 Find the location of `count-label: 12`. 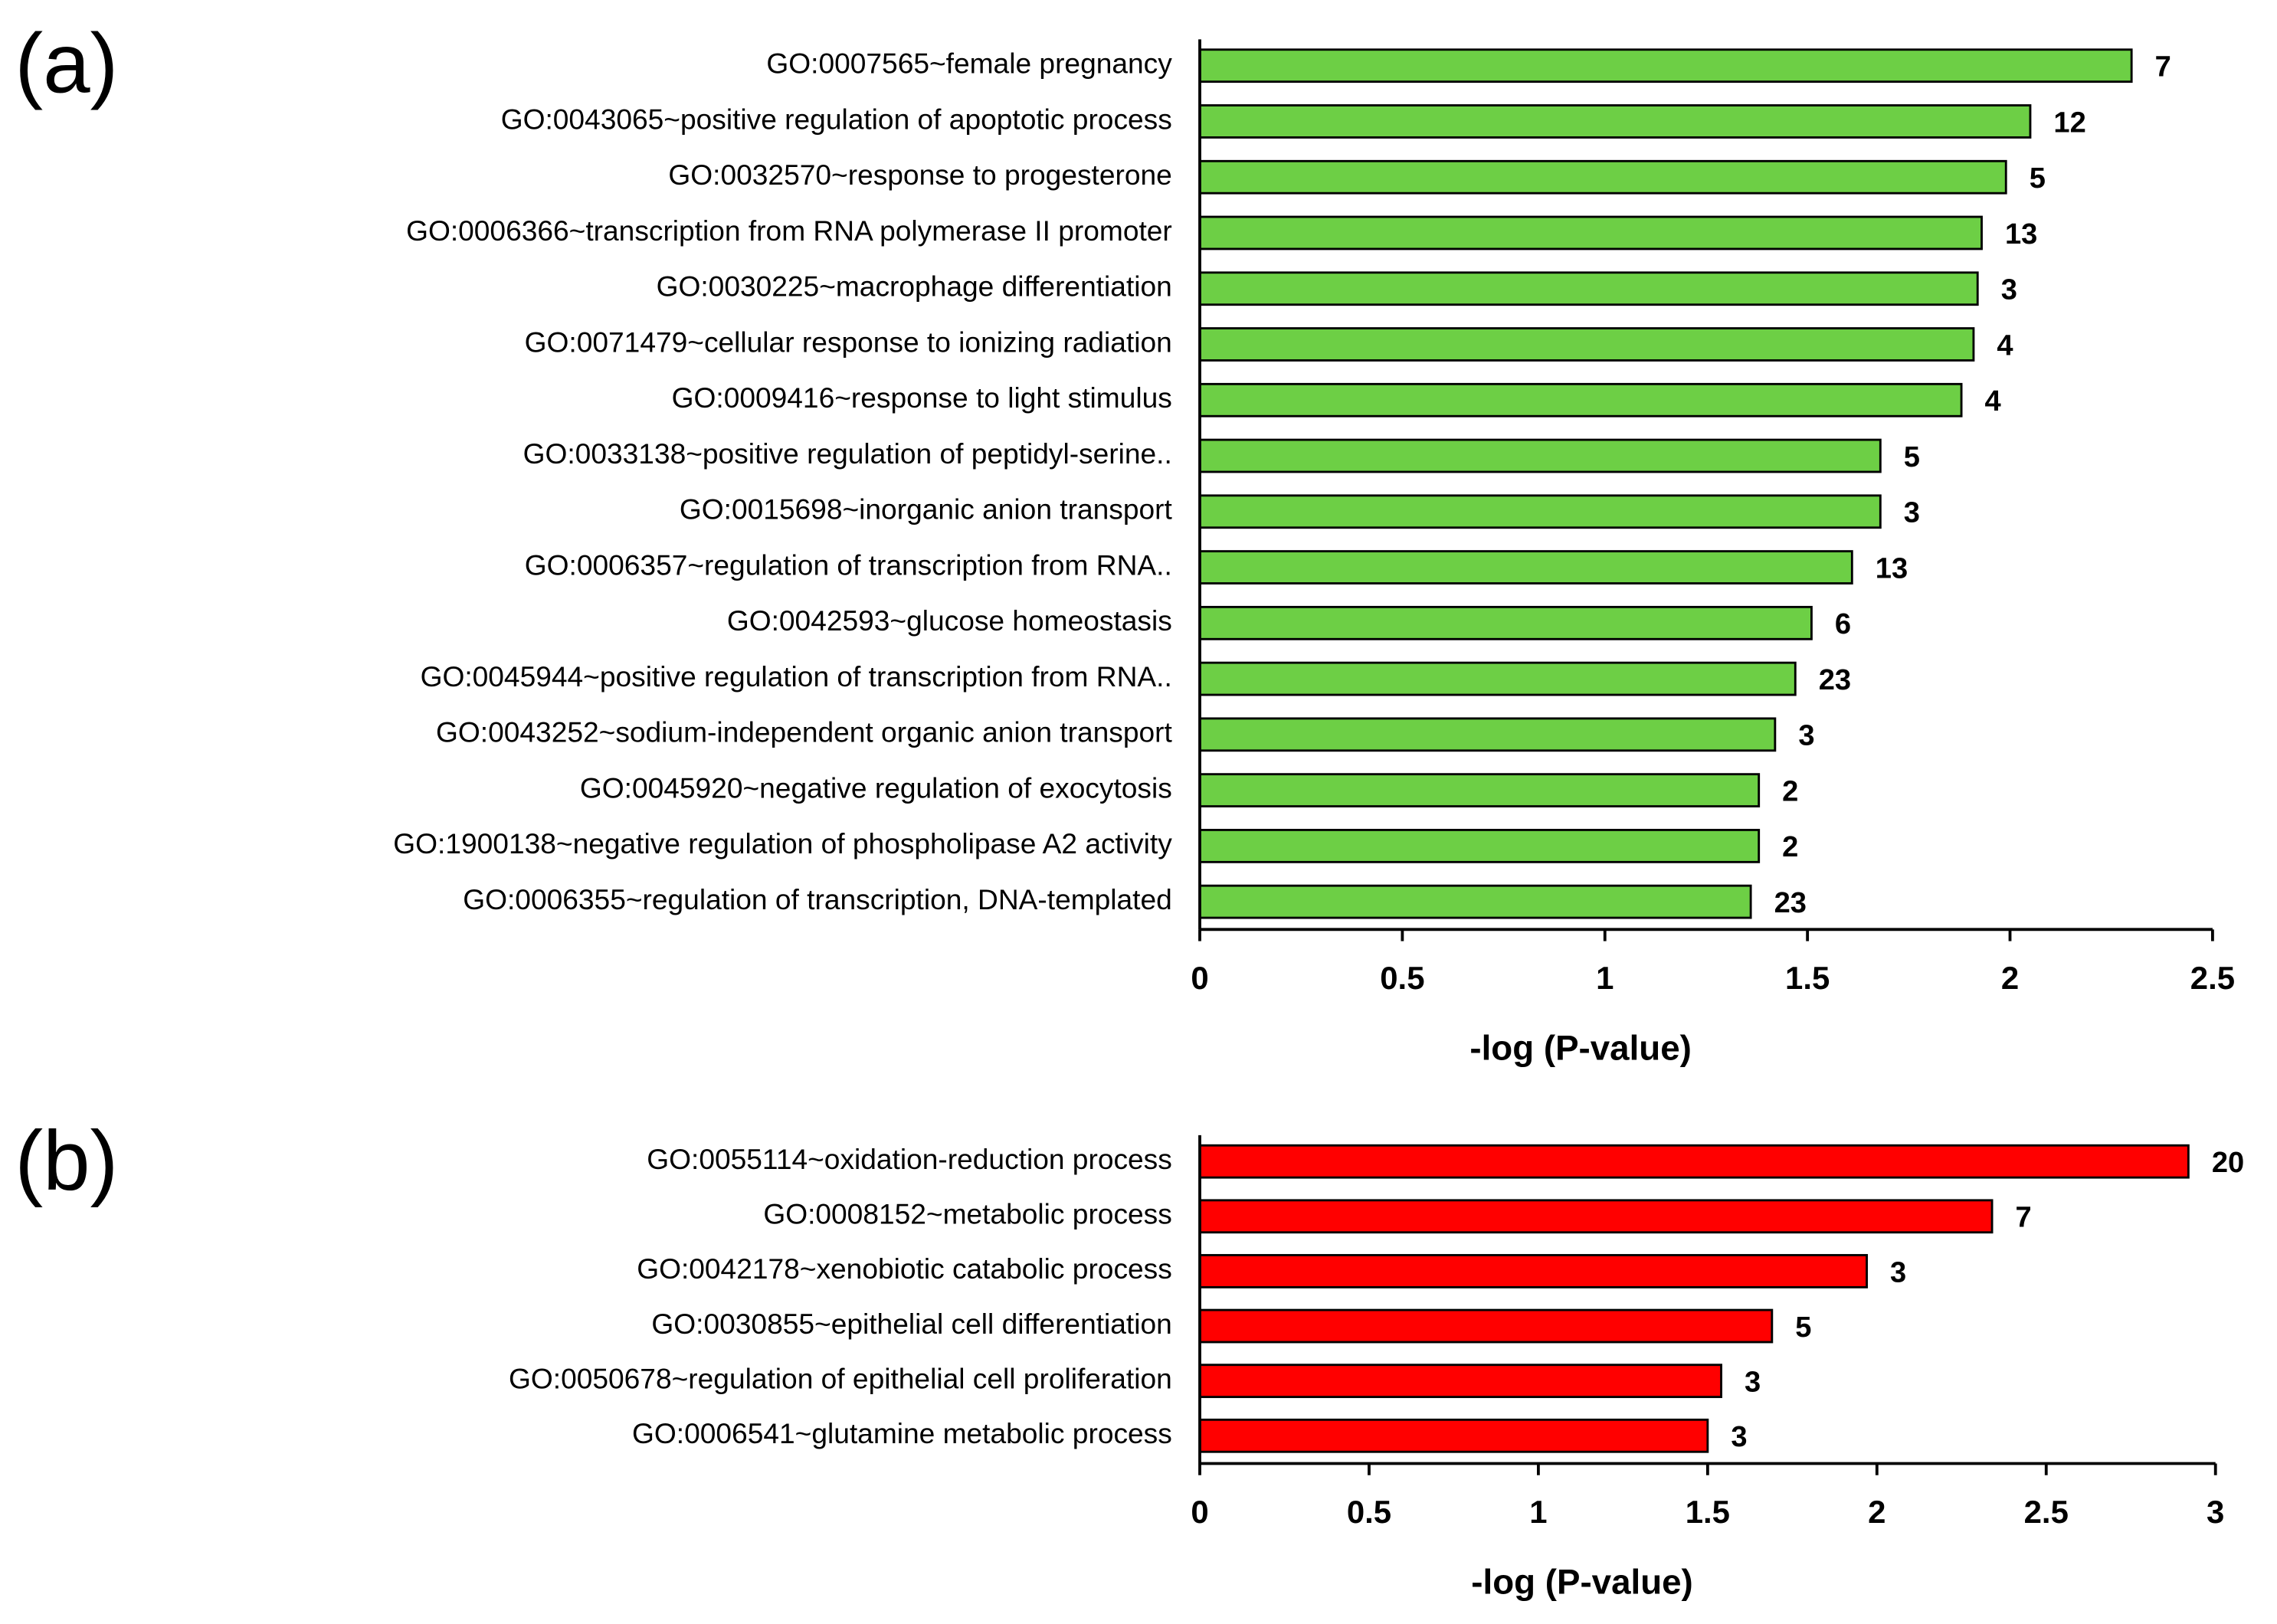

count-label: 12 is located at coordinates (2069, 123).